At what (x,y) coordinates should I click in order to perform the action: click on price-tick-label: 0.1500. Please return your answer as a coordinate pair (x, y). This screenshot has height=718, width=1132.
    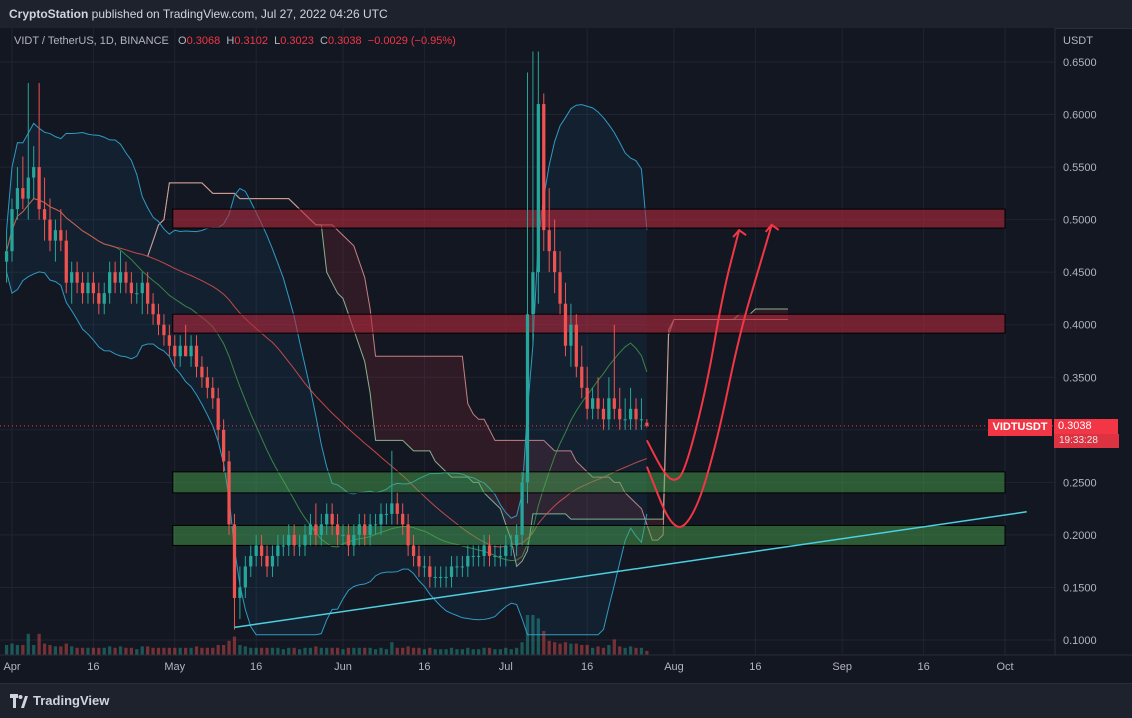
    Looking at the image, I should click on (1080, 588).